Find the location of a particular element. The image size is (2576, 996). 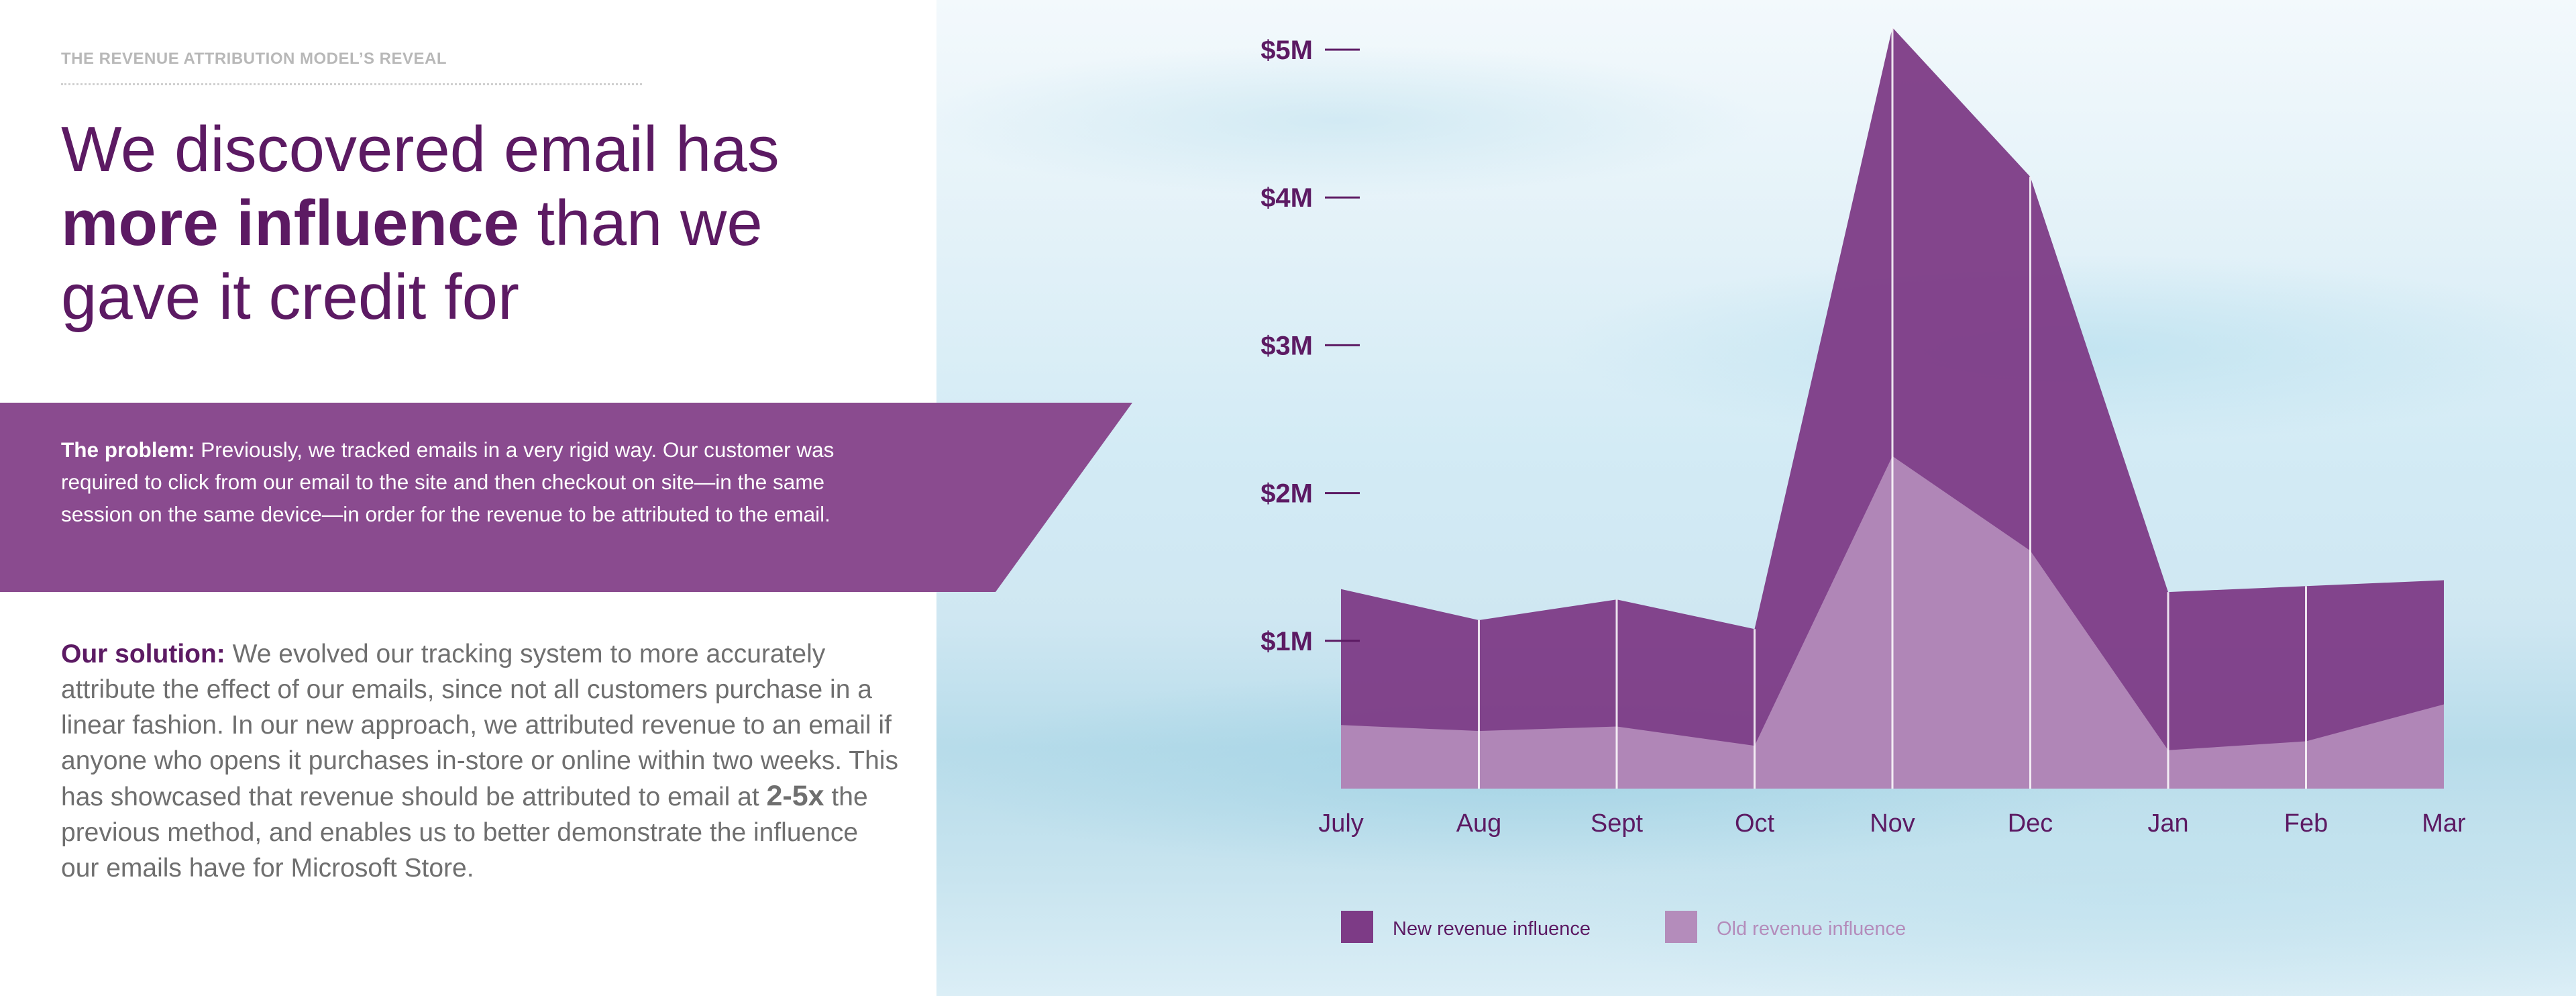

y-tick-label: $2M is located at coordinates (1286, 494).